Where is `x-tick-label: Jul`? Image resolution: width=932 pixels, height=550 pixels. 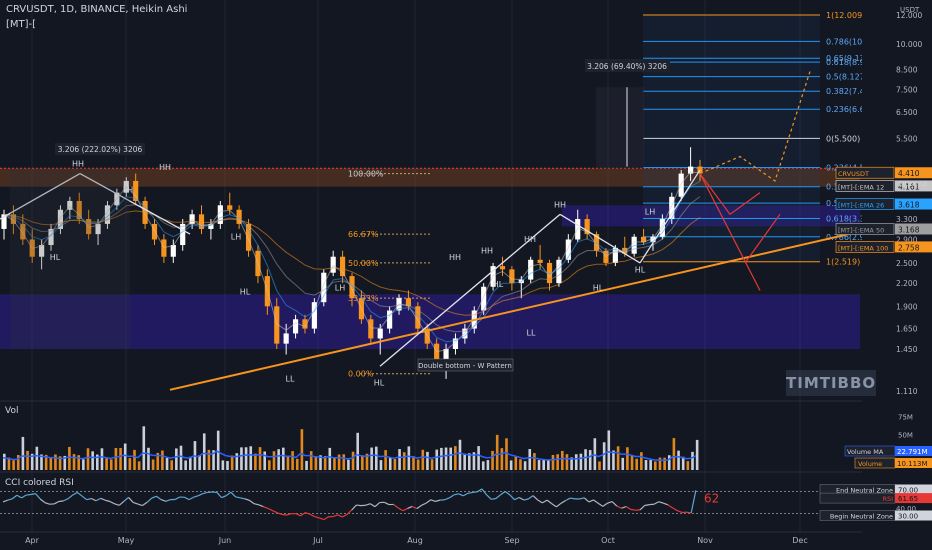 x-tick-label: Jul is located at coordinates (317, 540).